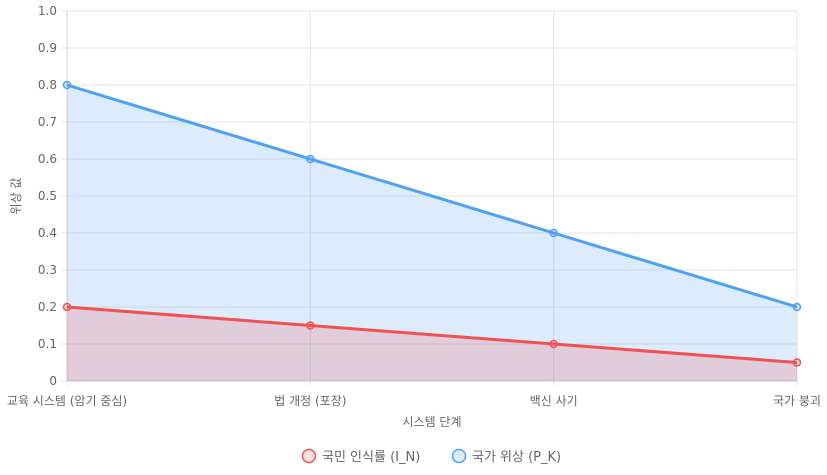 Image resolution: width=827 pixels, height=475 pixels. Describe the element at coordinates (554, 401) in the screenshot. I see `x-tick-label: 백신 사기` at that location.